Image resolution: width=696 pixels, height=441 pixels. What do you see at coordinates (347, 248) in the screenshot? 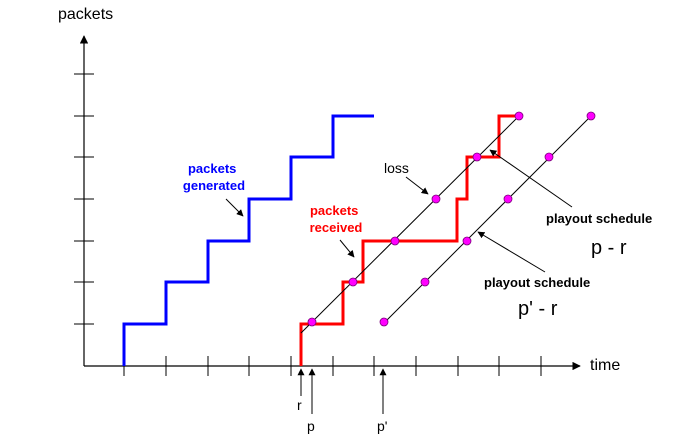
I see `packets-received-pointer` at bounding box center [347, 248].